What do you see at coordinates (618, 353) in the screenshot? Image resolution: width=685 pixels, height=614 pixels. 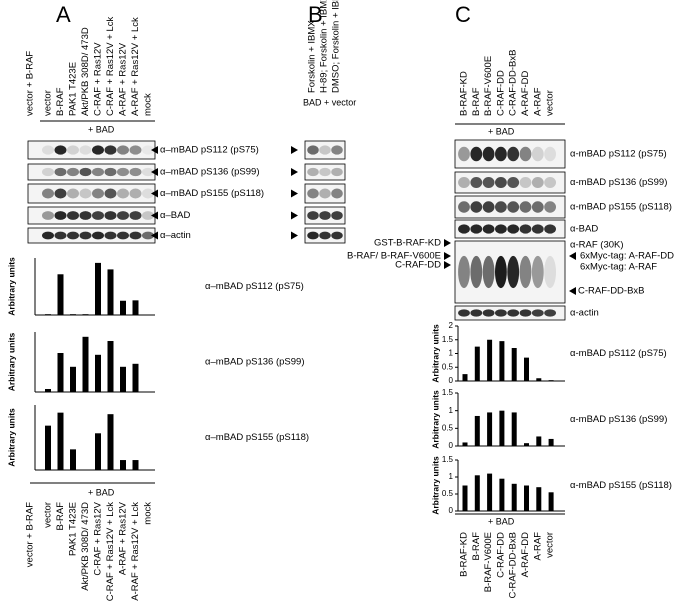 I see `chart-title: α-mBAD pS112 (pS75)` at bounding box center [618, 353].